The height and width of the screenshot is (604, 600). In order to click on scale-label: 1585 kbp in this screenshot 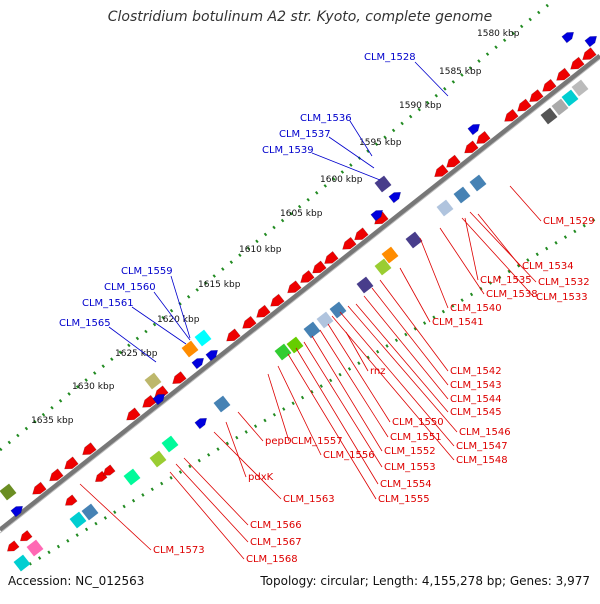, I will do `click(460, 72)`.